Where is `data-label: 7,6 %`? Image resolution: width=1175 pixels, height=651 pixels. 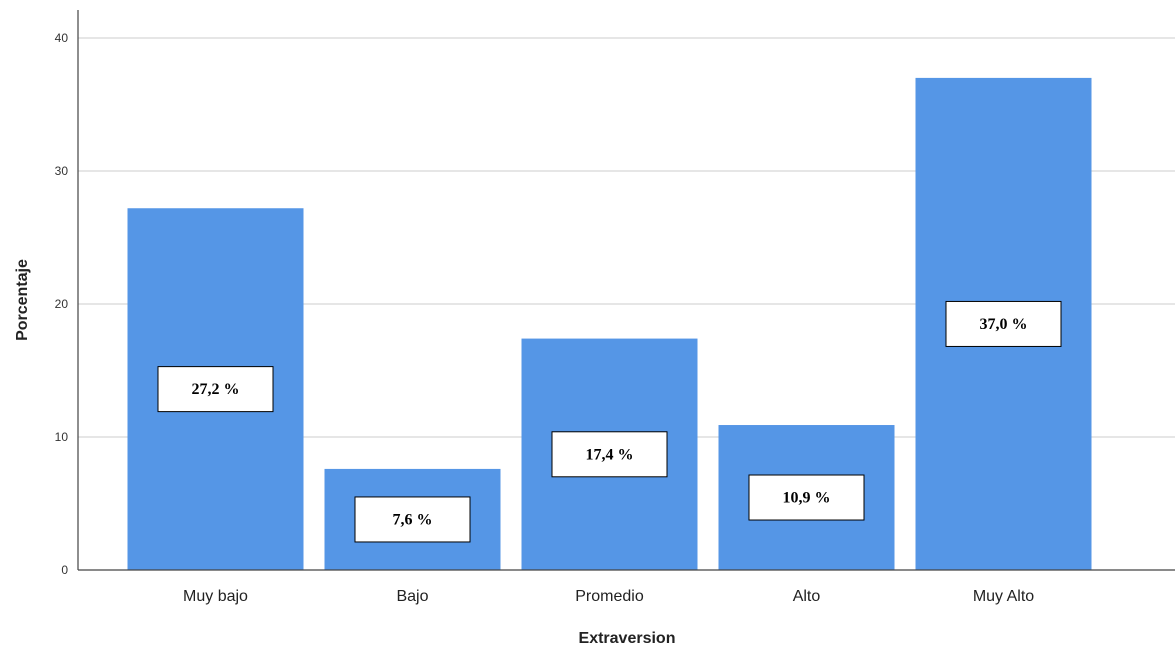 data-label: 7,6 % is located at coordinates (413, 519).